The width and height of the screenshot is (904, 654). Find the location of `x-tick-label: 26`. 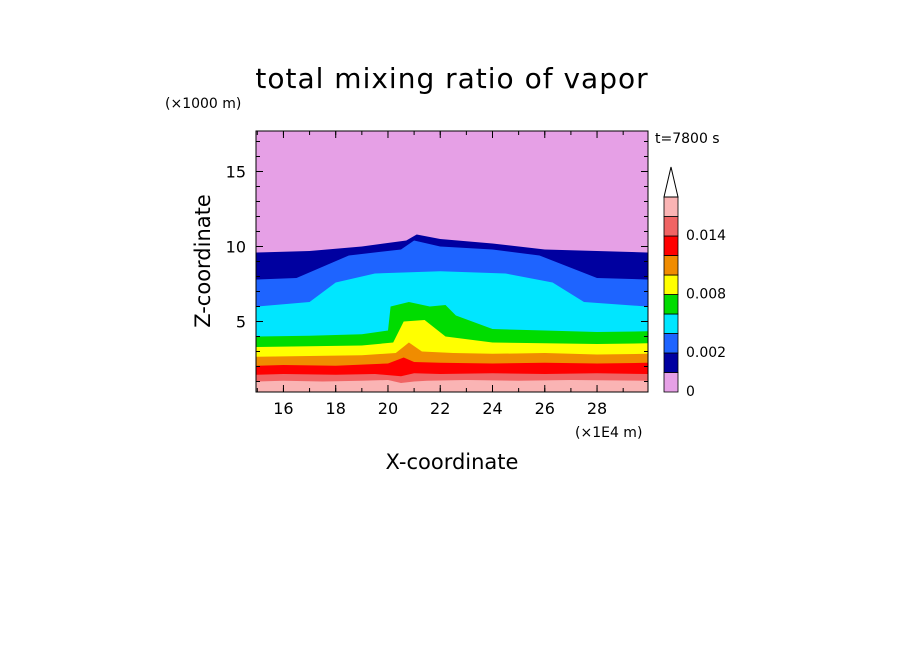

x-tick-label: 26 is located at coordinates (545, 408).